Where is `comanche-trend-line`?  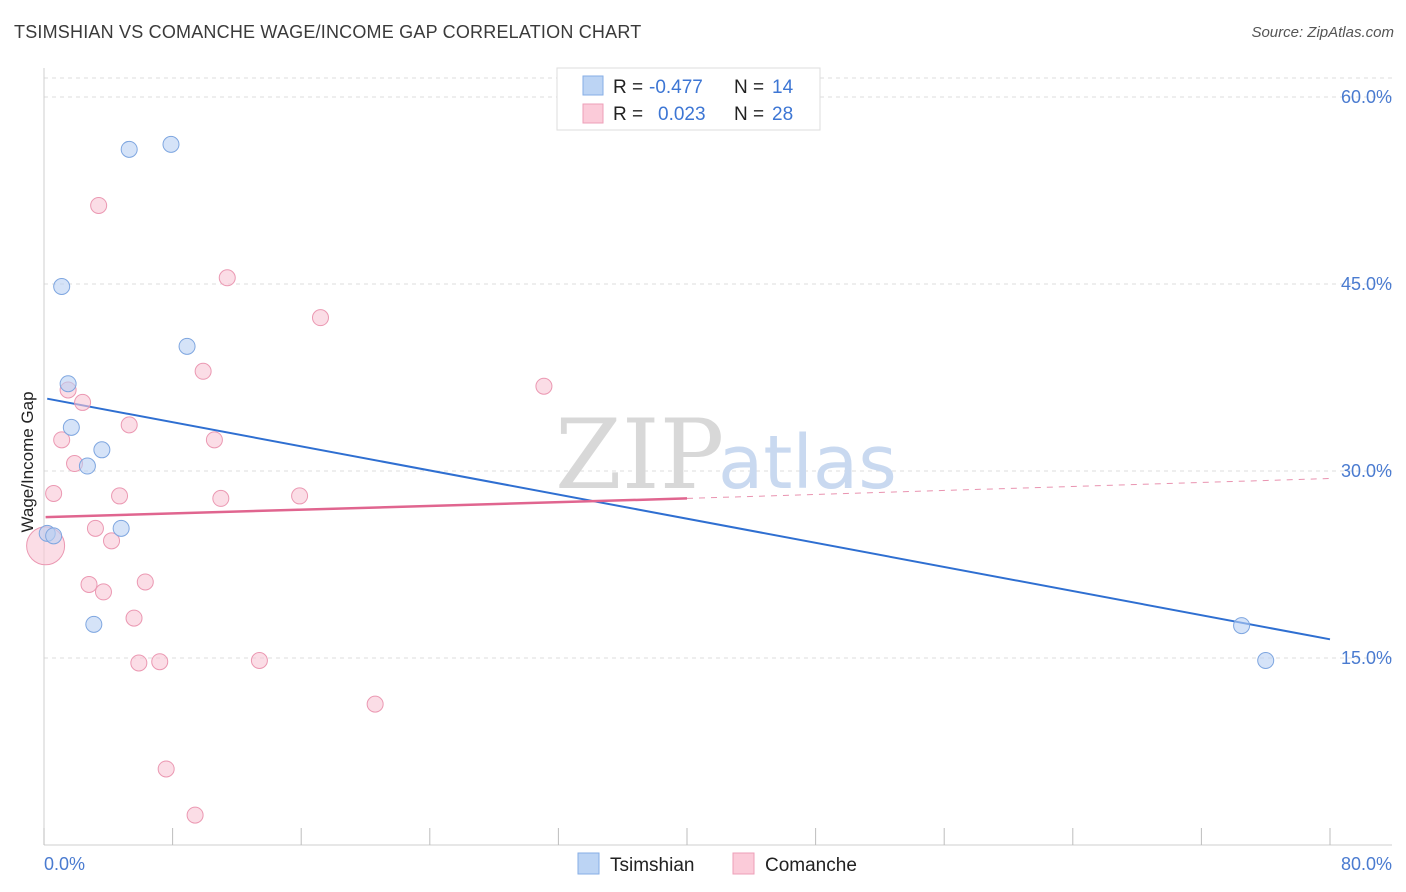
comanche-trend-line is located at coordinates (366, 508).